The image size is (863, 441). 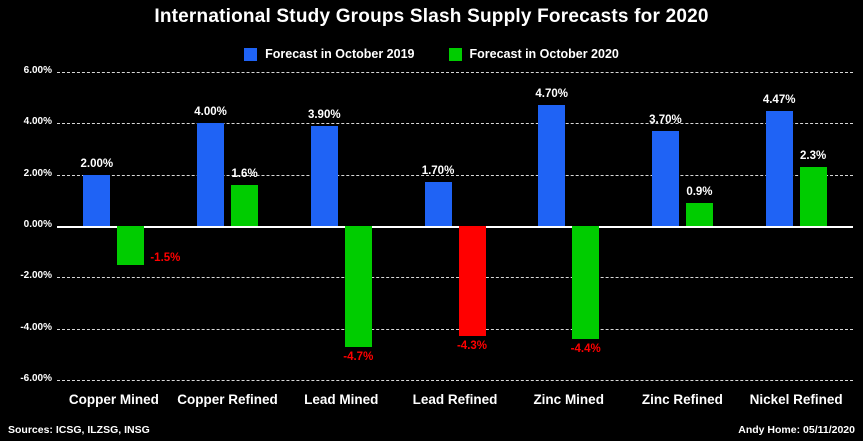 What do you see at coordinates (455, 399) in the screenshot?
I see `x-axis-category-label: Lead Refined` at bounding box center [455, 399].